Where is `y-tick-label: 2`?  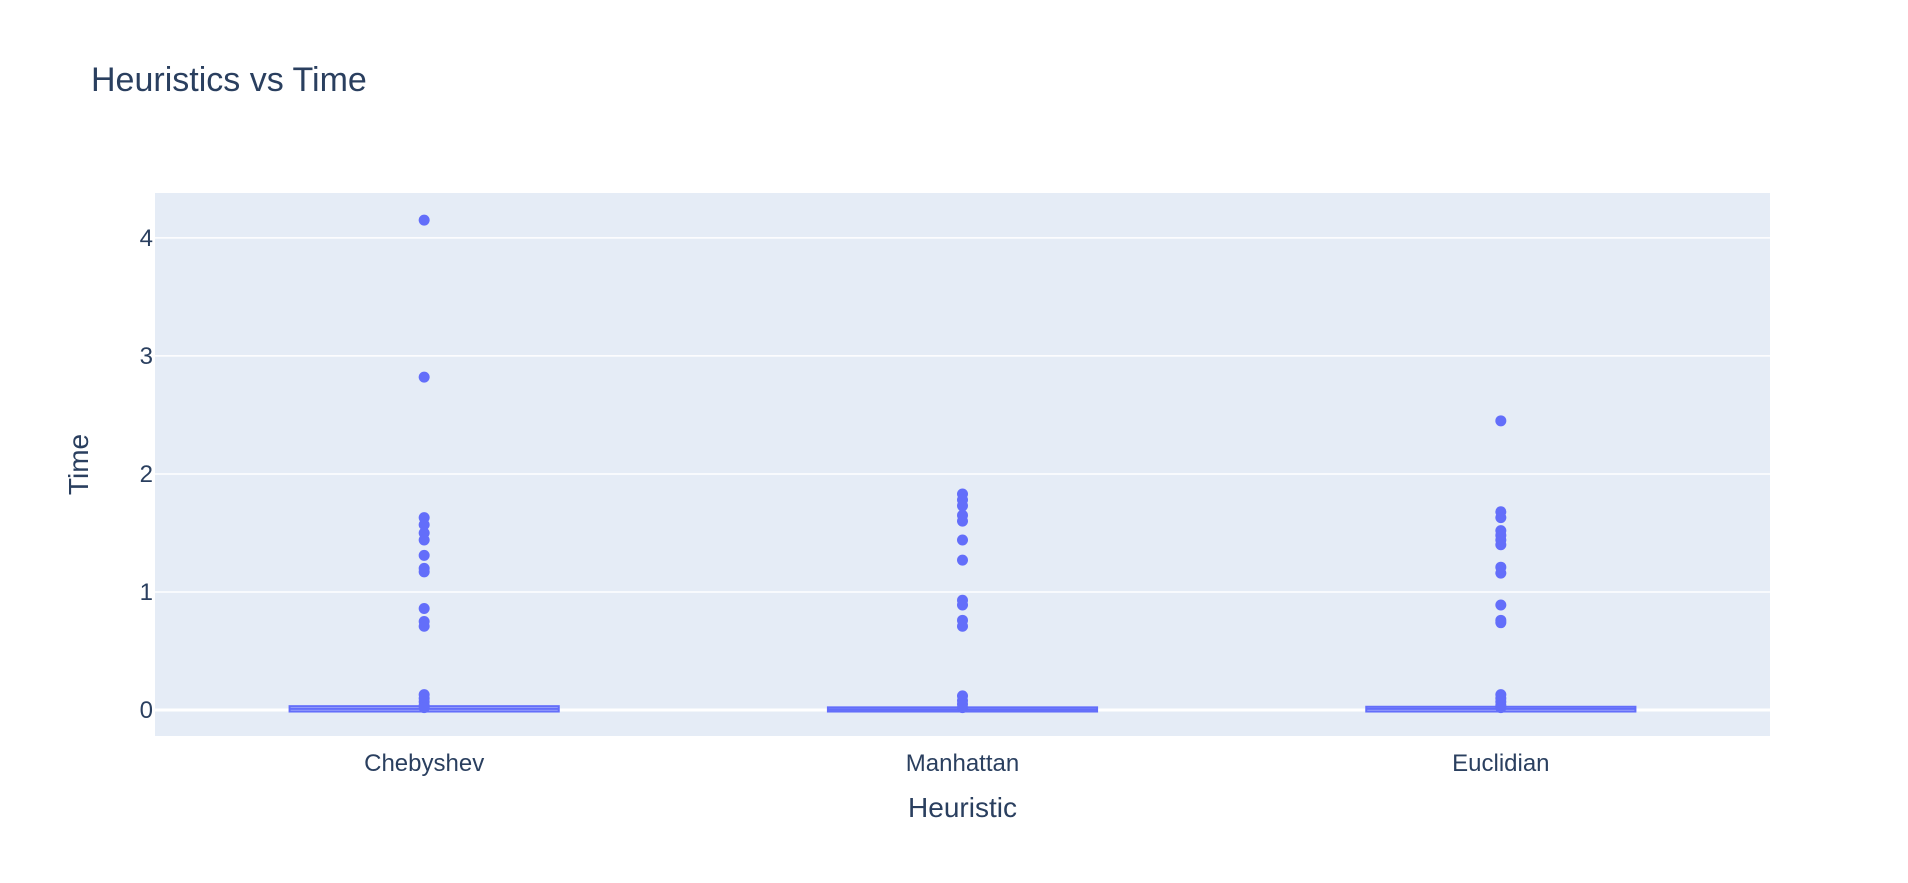
y-tick-label: 2 is located at coordinates (146, 474).